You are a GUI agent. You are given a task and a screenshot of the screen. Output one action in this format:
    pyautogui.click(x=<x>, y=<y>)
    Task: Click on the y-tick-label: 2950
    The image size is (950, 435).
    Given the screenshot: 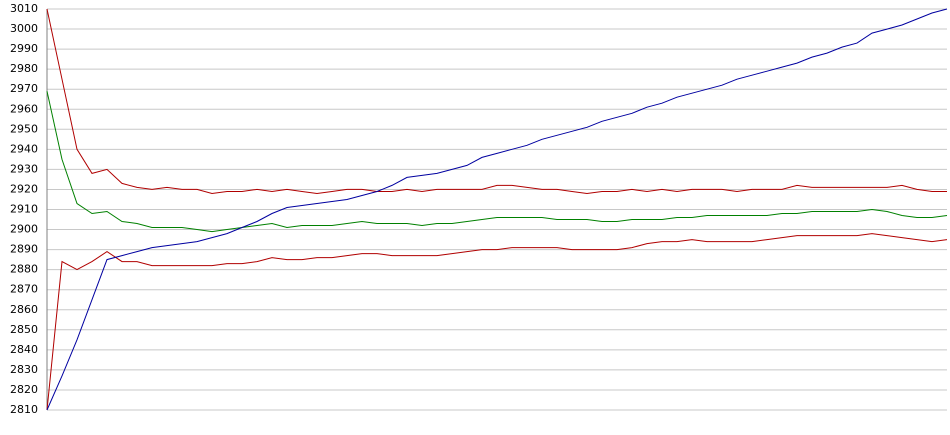 What is the action you would take?
    pyautogui.click(x=24, y=128)
    